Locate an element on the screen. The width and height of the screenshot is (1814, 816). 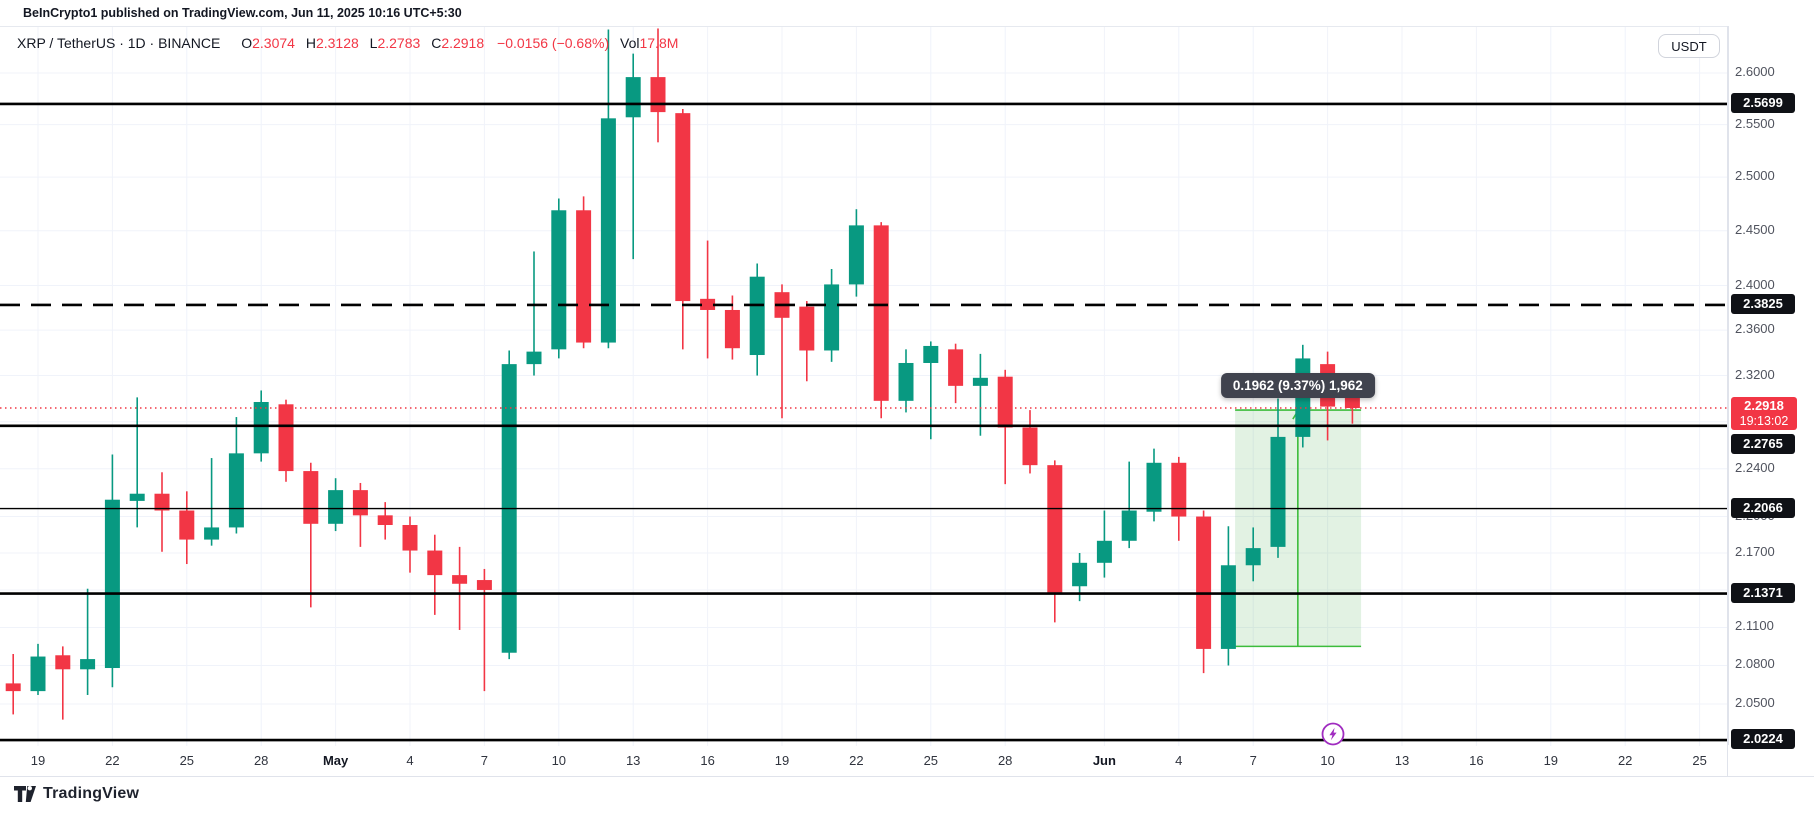
price-tick-label: 2.3200 is located at coordinates (1755, 374).